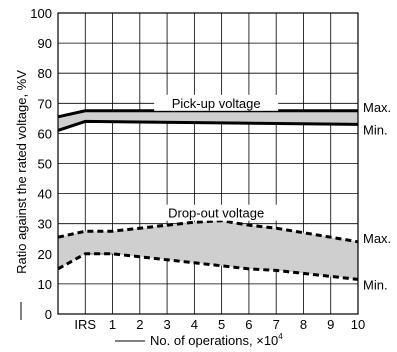 Image resolution: width=397 pixels, height=352 pixels. What do you see at coordinates (303, 324) in the screenshot?
I see `x-tick-label: 8` at bounding box center [303, 324].